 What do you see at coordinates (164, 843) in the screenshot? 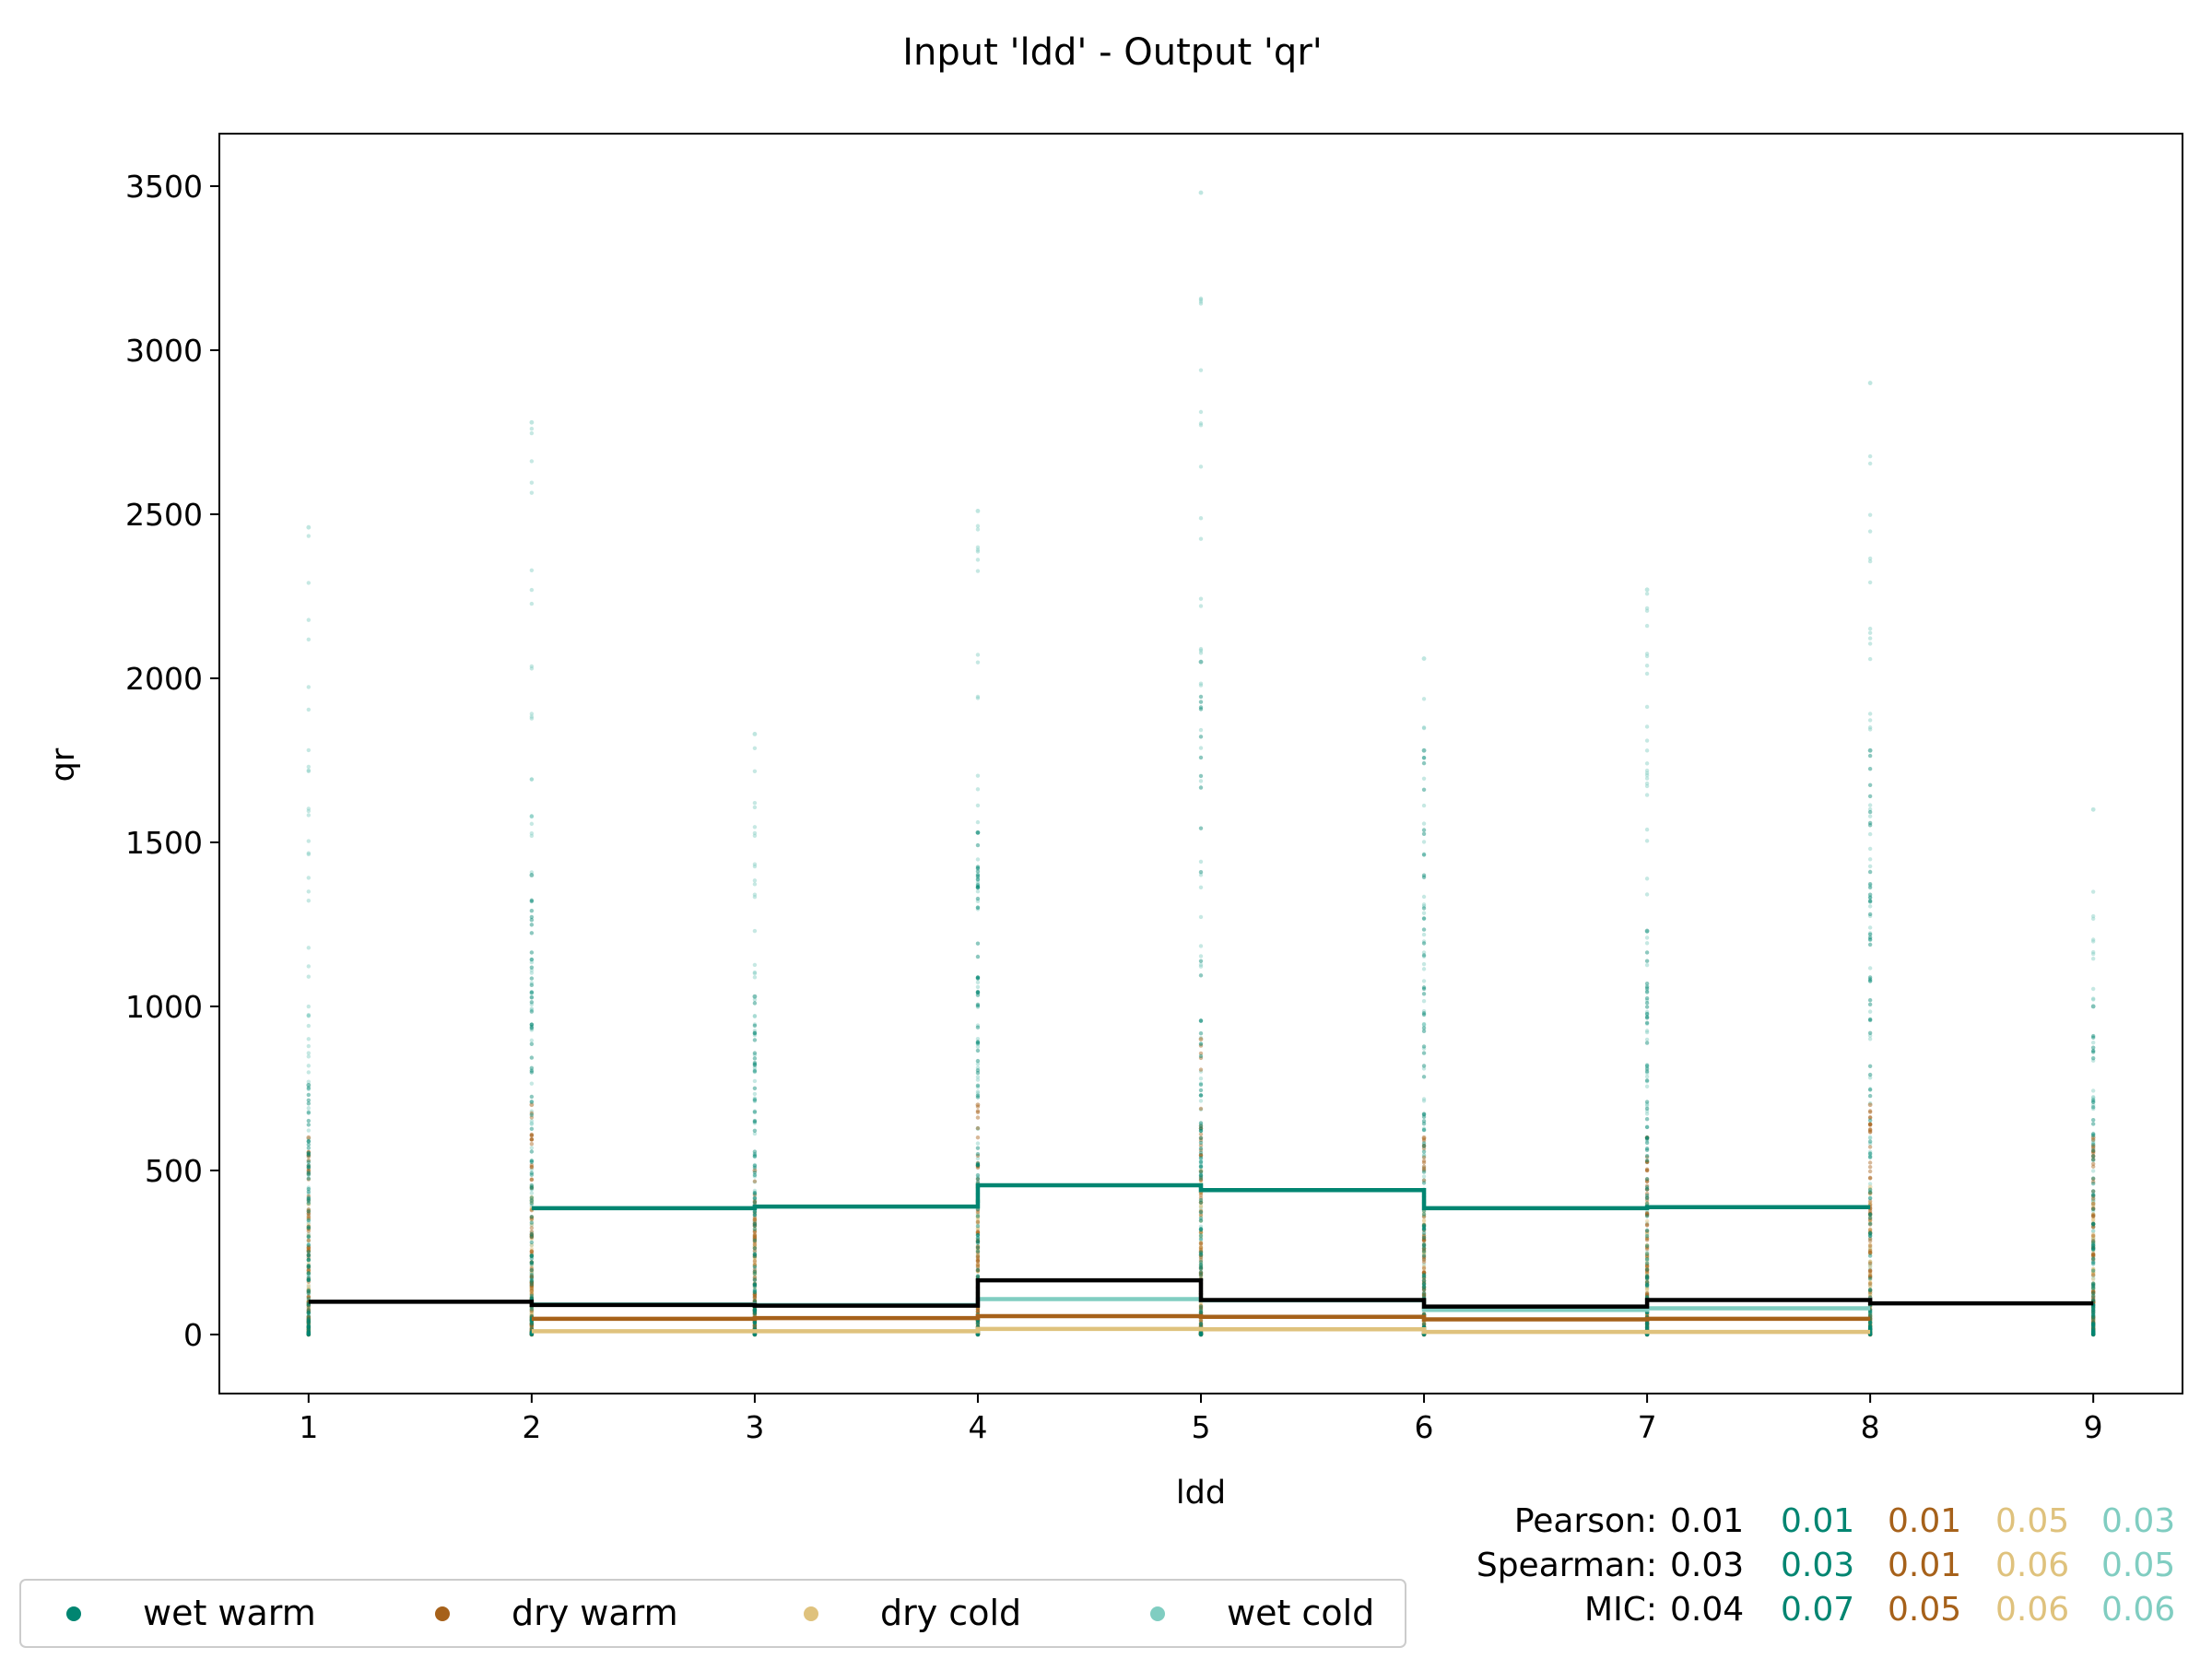
I see `y-tick-label: 1500` at bounding box center [164, 843].